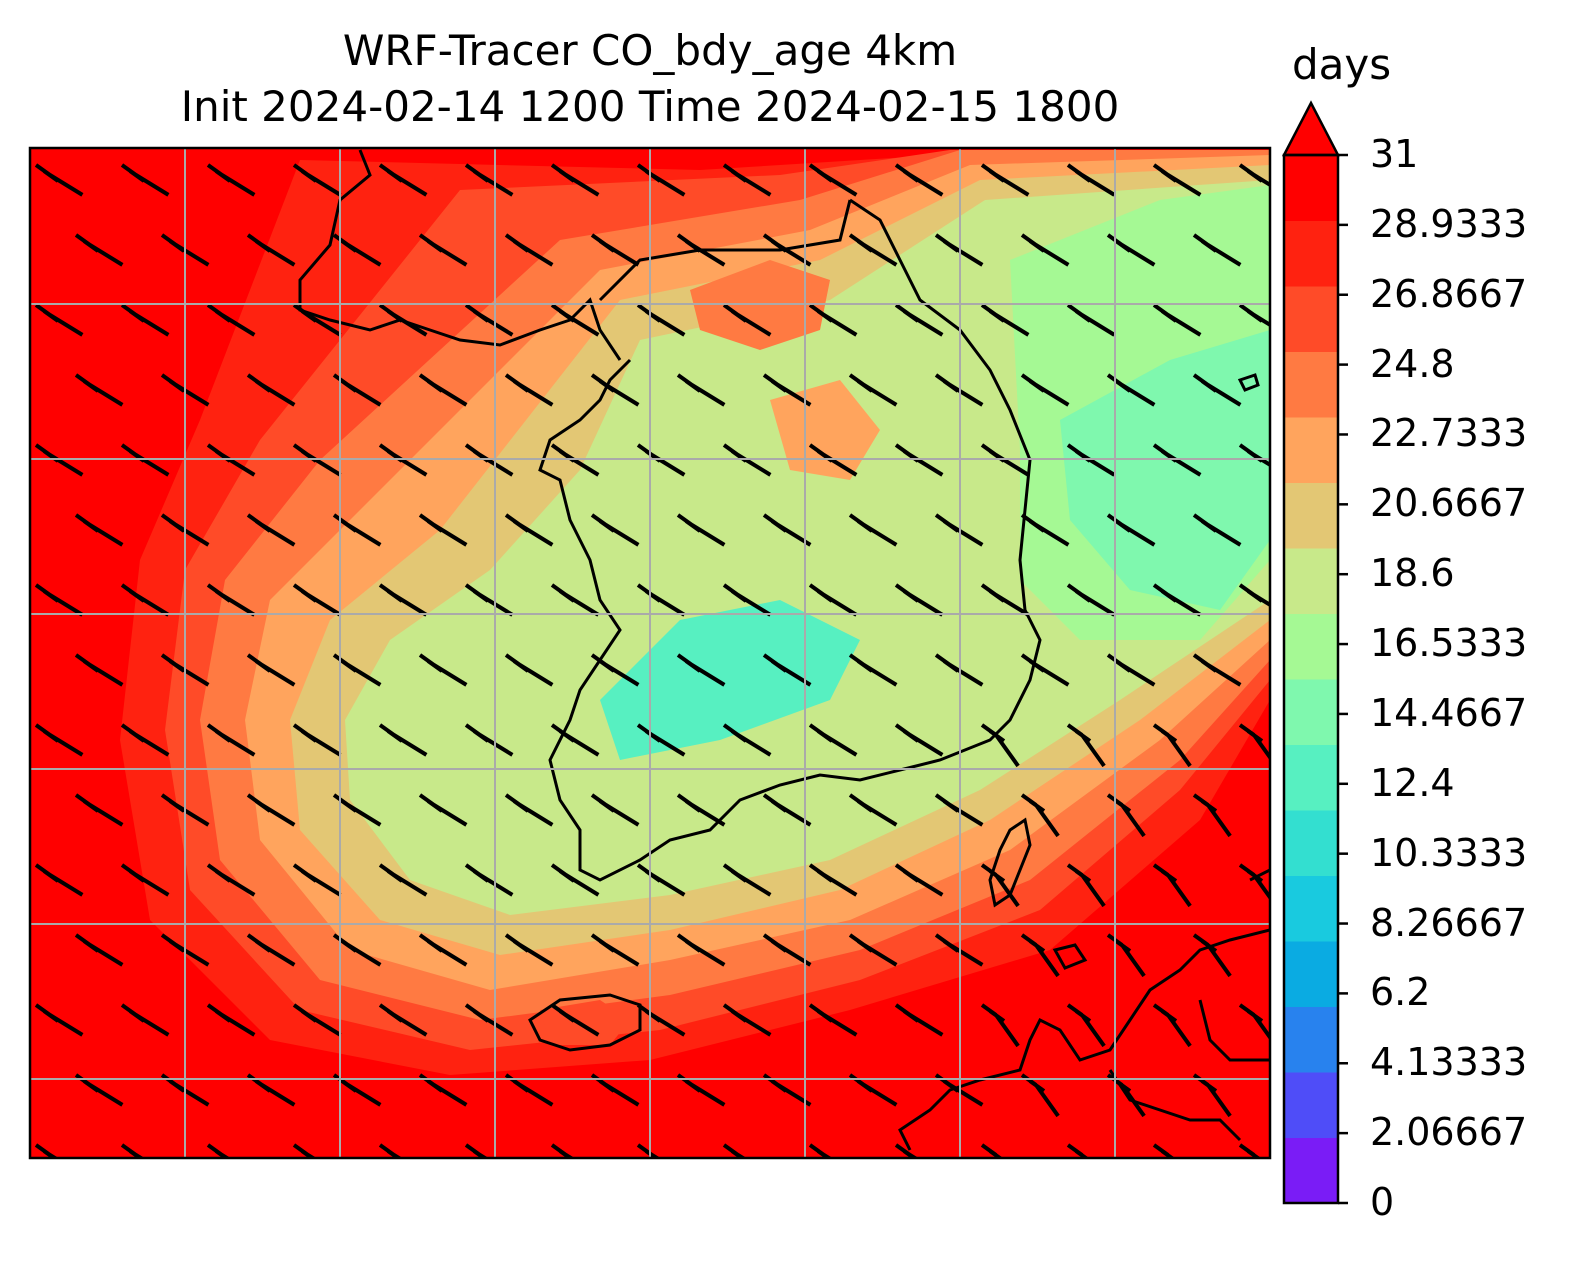 This screenshot has height=1267, width=1581. Describe the element at coordinates (1010, 862) in the screenshot. I see `coastline-tsushima` at that location.